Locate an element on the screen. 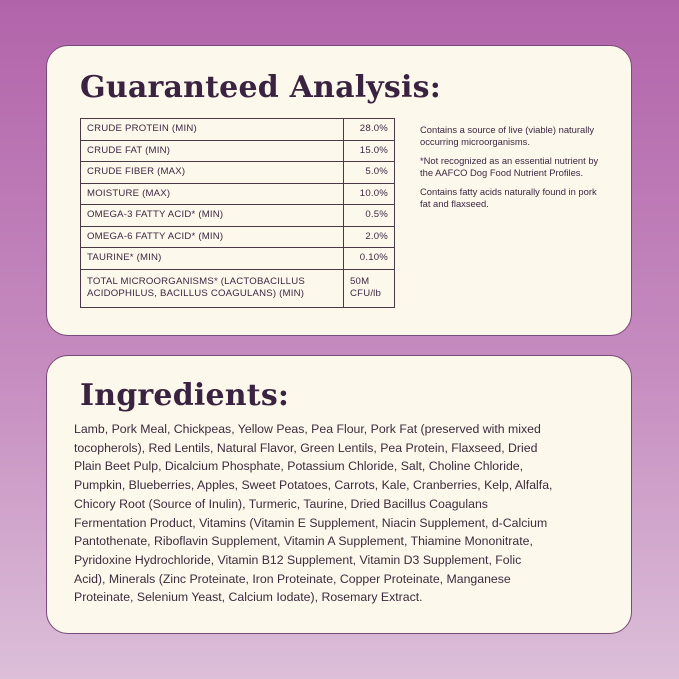  nutrient-value: 50M CFU/lb is located at coordinates (369, 288).